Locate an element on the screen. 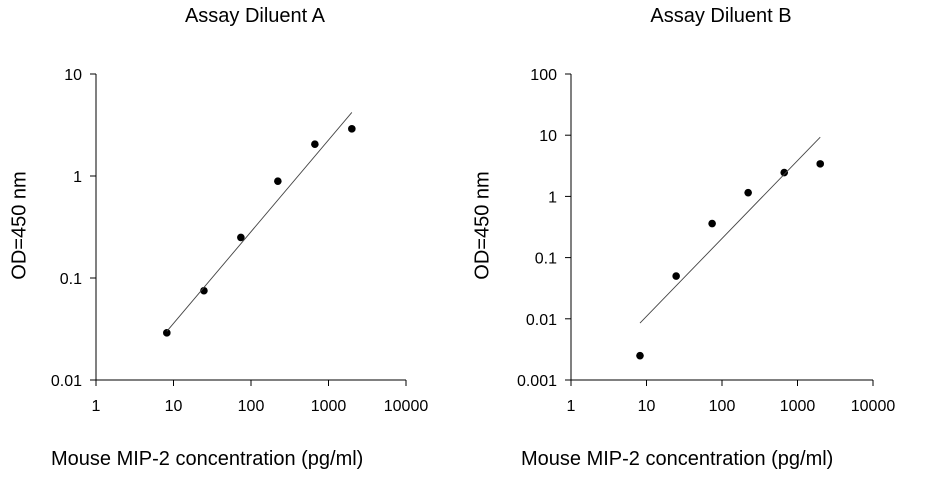 The height and width of the screenshot is (480, 926). y-tick-label: 0.001 is located at coordinates (537, 381).